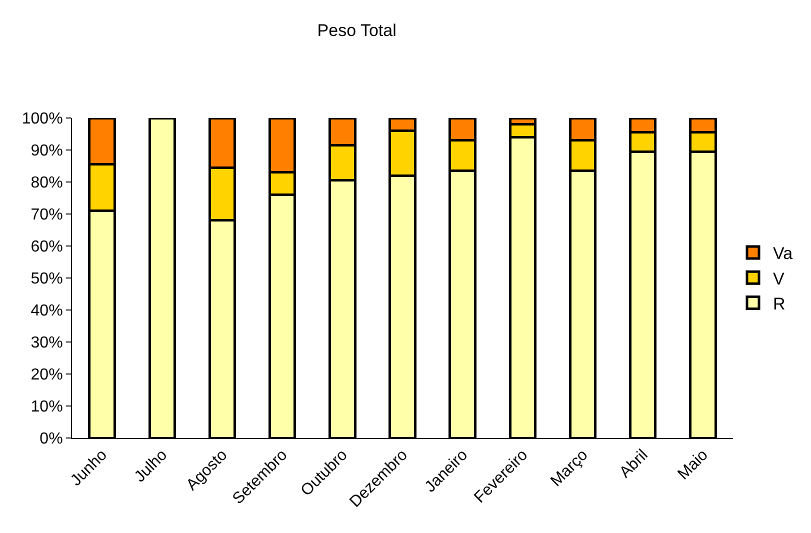 This screenshot has height=533, width=811. I want to click on chart-title: Peso Total, so click(356, 30).